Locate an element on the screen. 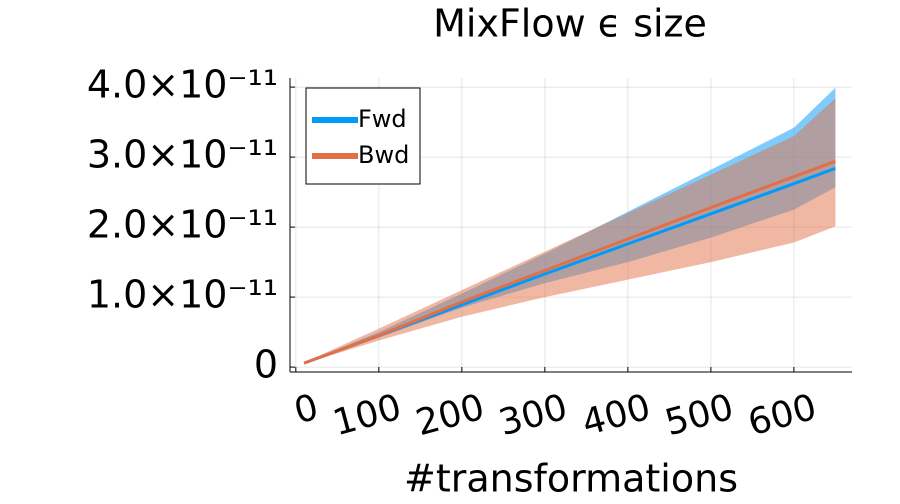 The height and width of the screenshot is (504, 900). x-axis-label: #transformations is located at coordinates (571, 479).